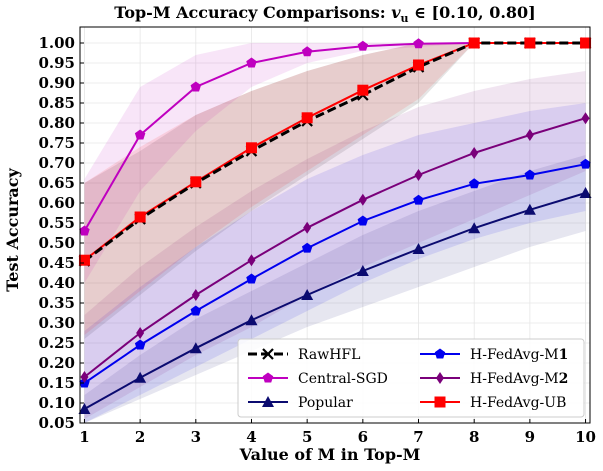 The image size is (603, 471). I want to click on y-tick-label: 0.45, so click(56, 263).